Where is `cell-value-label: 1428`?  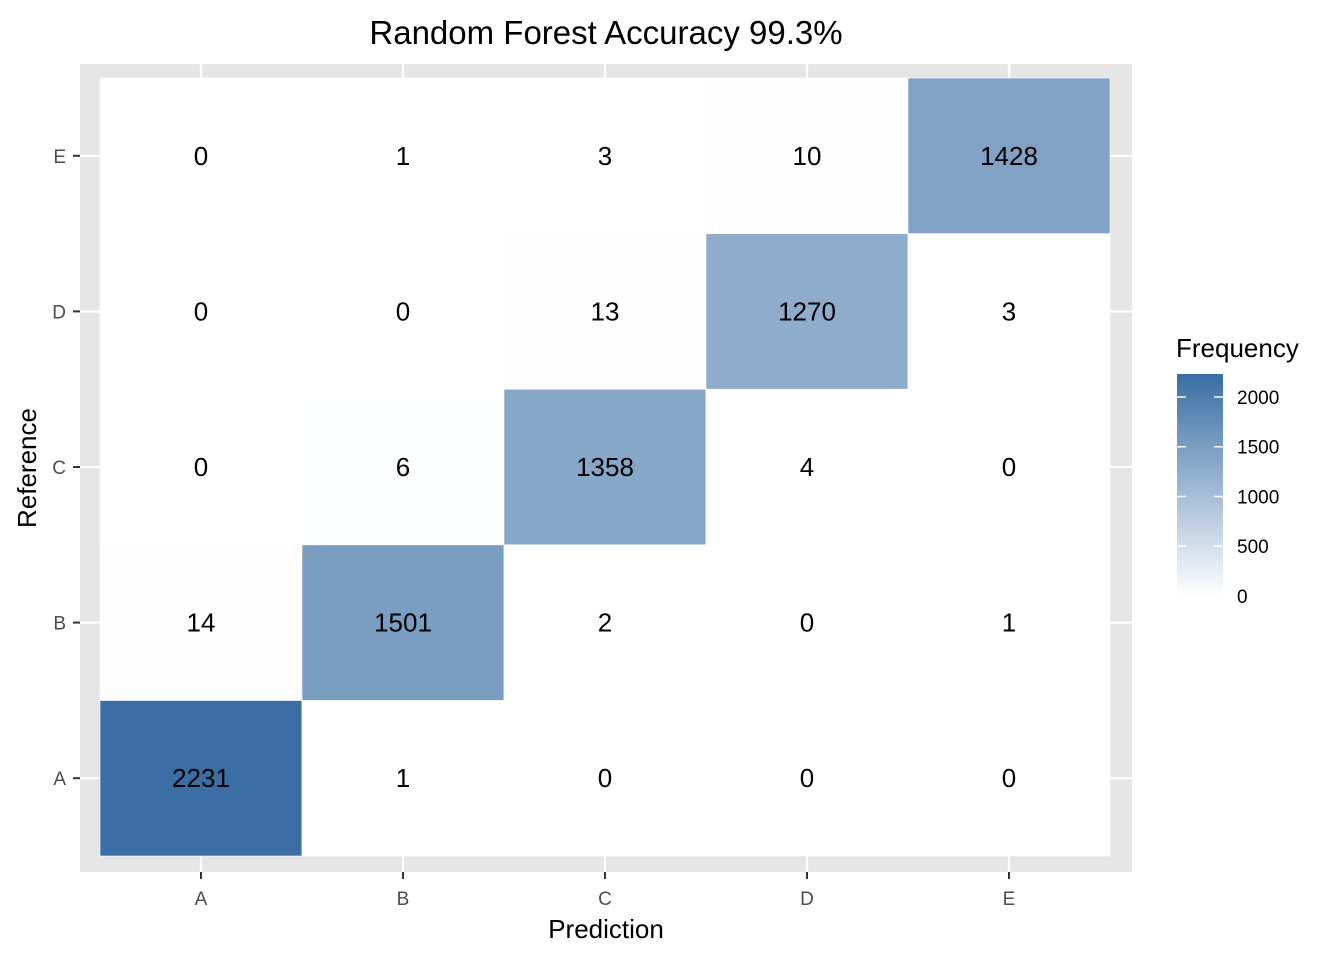
cell-value-label: 1428 is located at coordinates (1009, 156).